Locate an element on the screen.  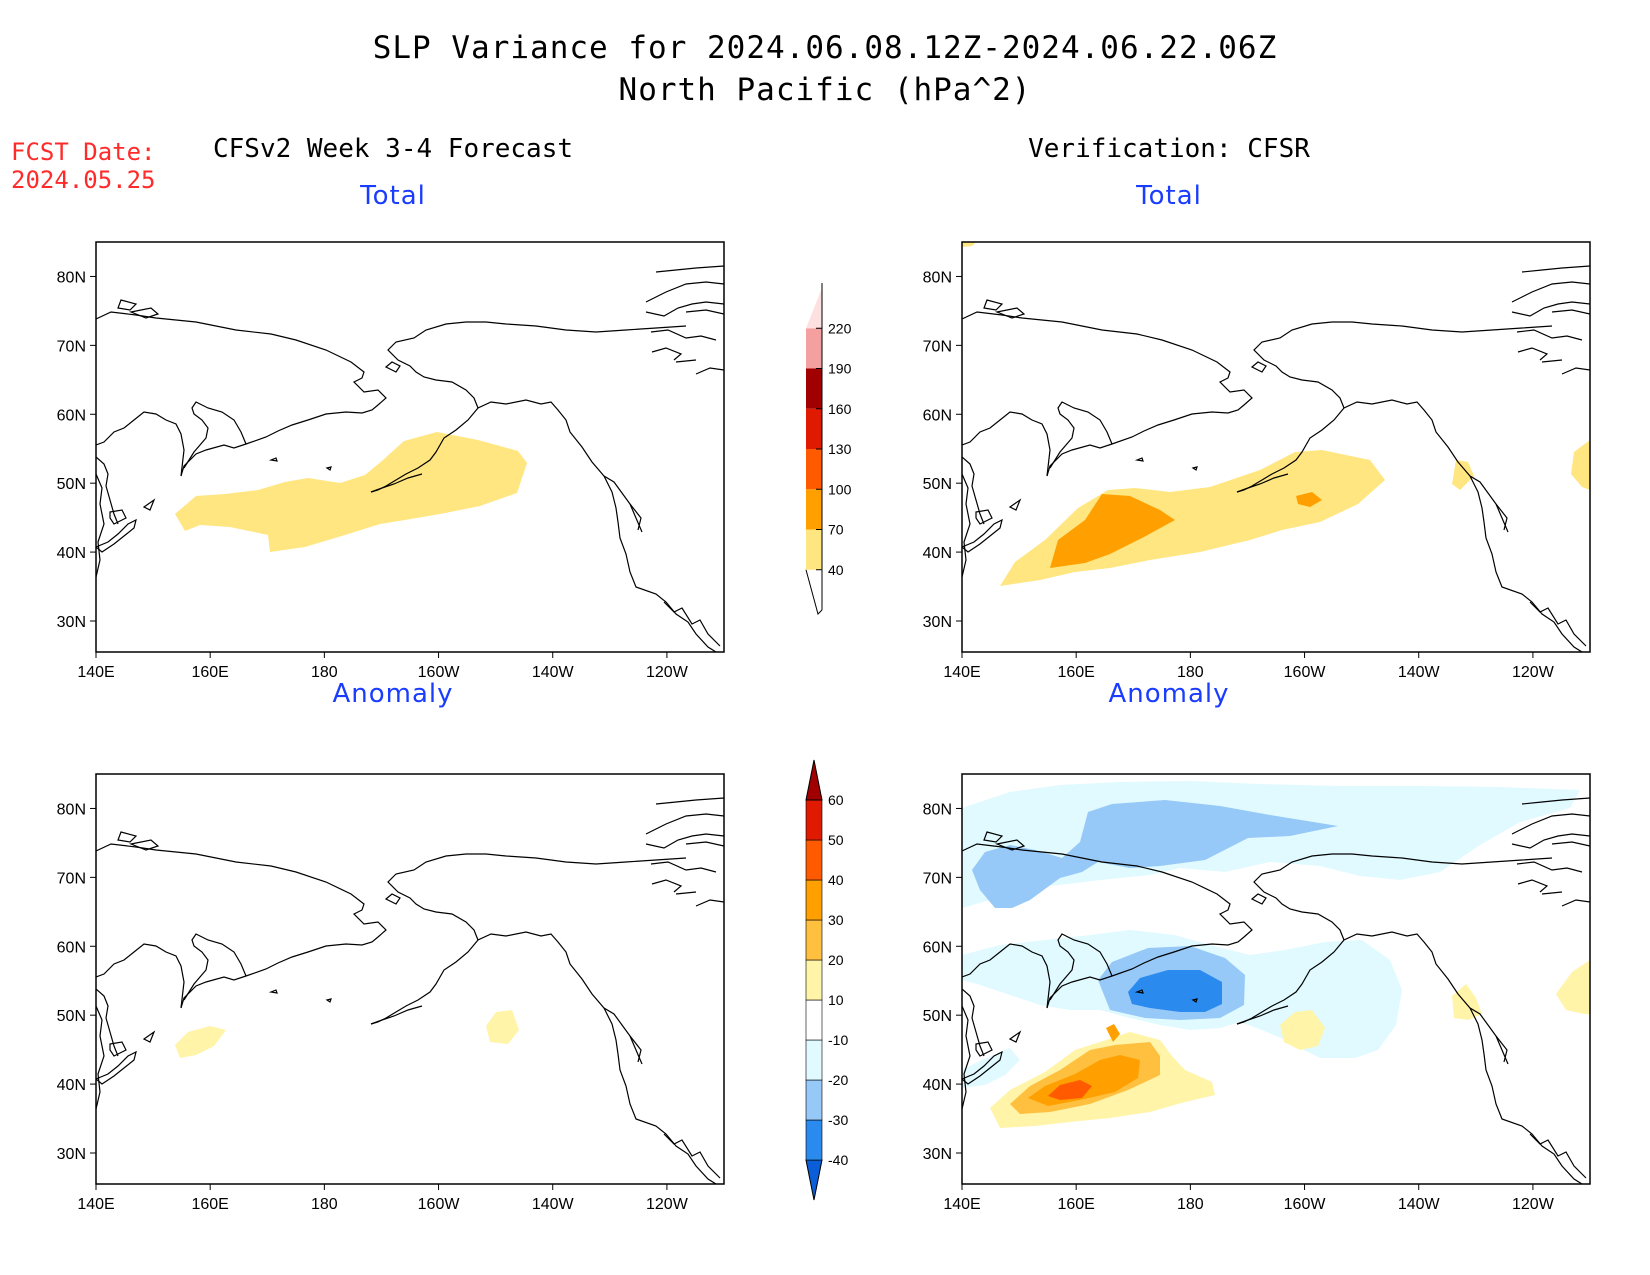
forecast-date: FCST Date: 2024.05.25 is located at coordinates (83, 166).